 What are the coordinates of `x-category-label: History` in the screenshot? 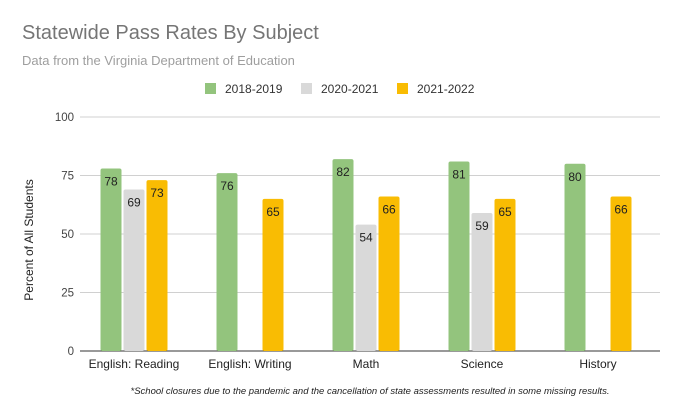 It's located at (597, 364).